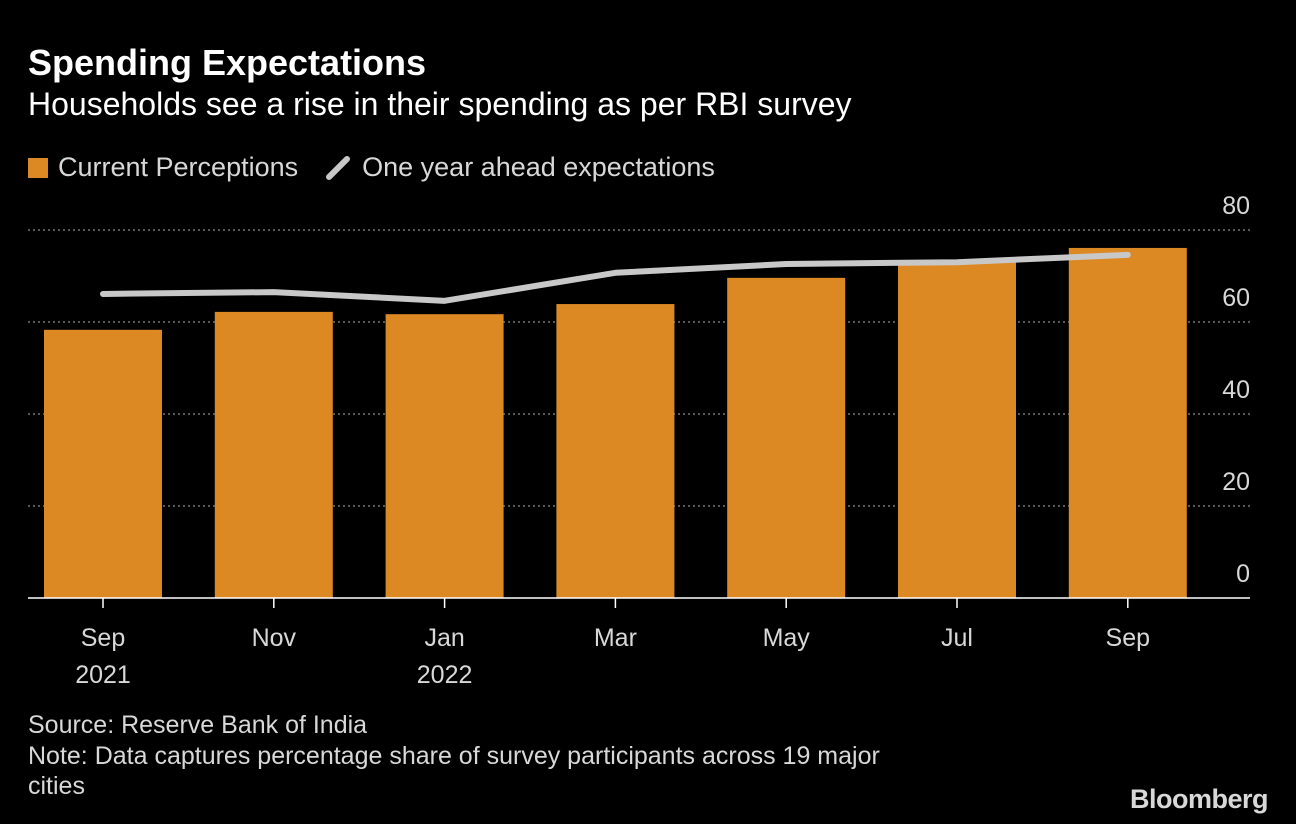  I want to click on legend-label-expectations: One year ahead expectations, so click(538, 167).